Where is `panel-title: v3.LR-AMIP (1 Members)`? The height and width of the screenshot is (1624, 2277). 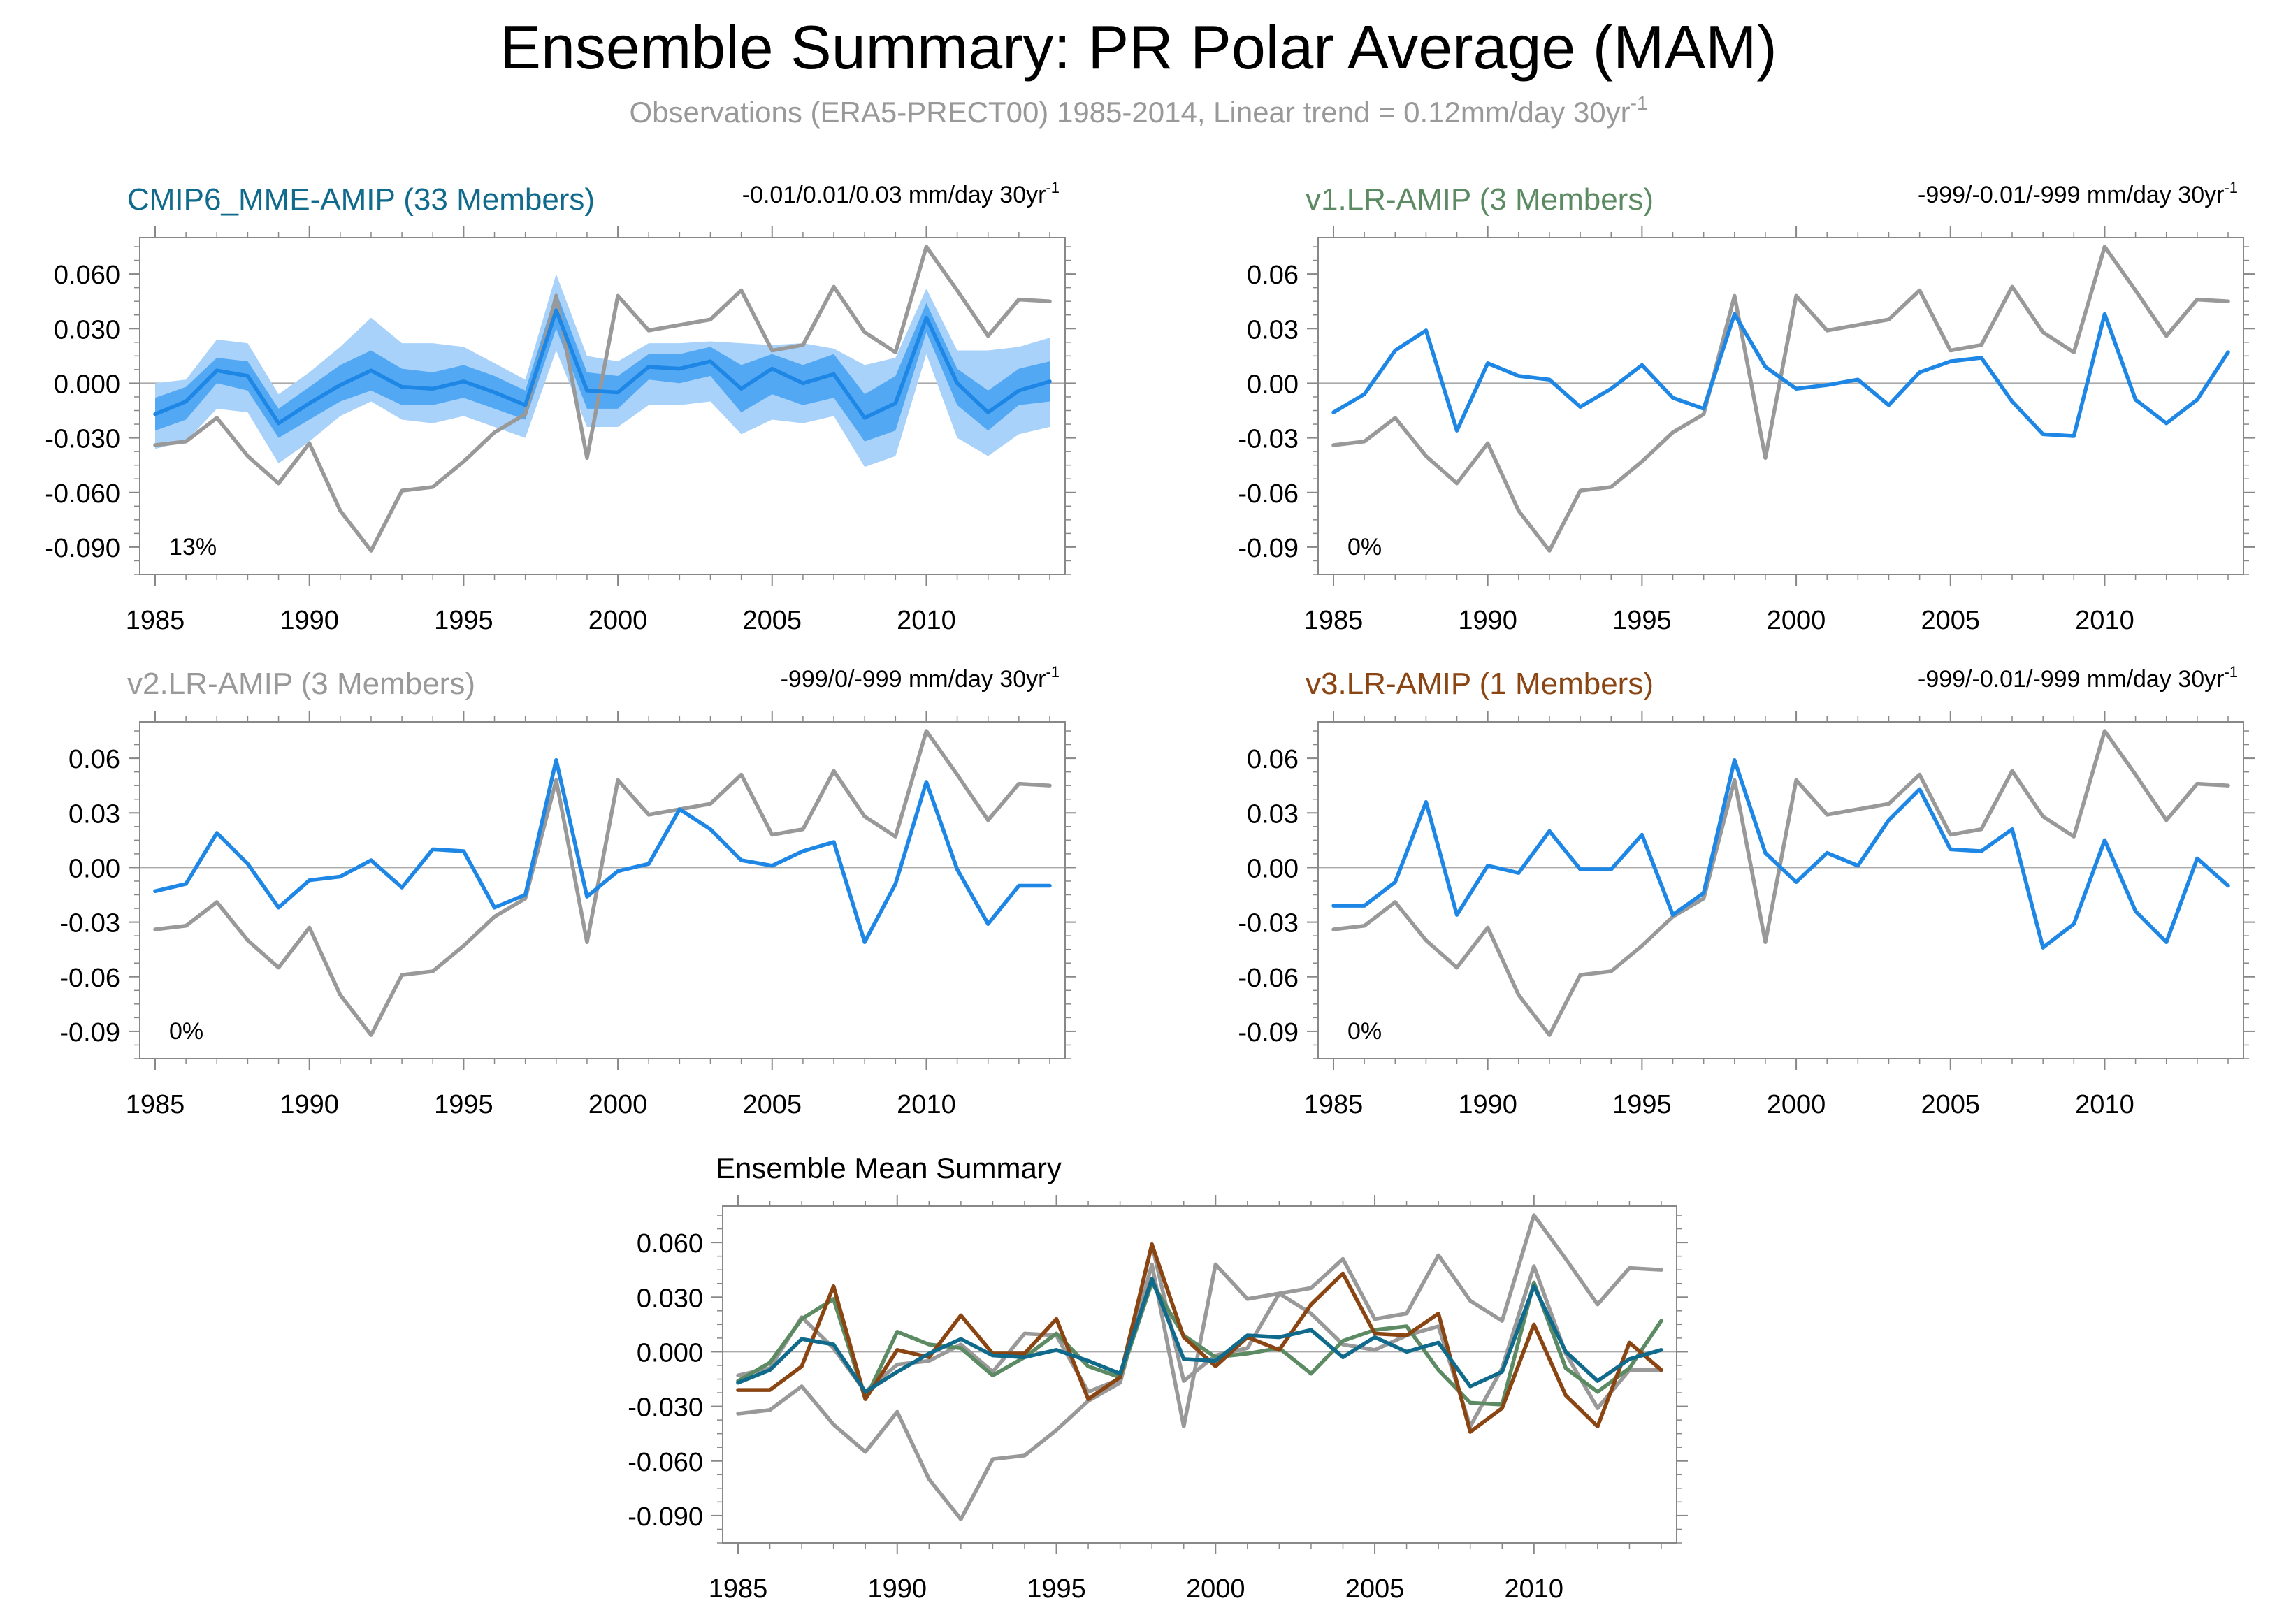
panel-title: v3.LR-AMIP (1 Members) is located at coordinates (1480, 684).